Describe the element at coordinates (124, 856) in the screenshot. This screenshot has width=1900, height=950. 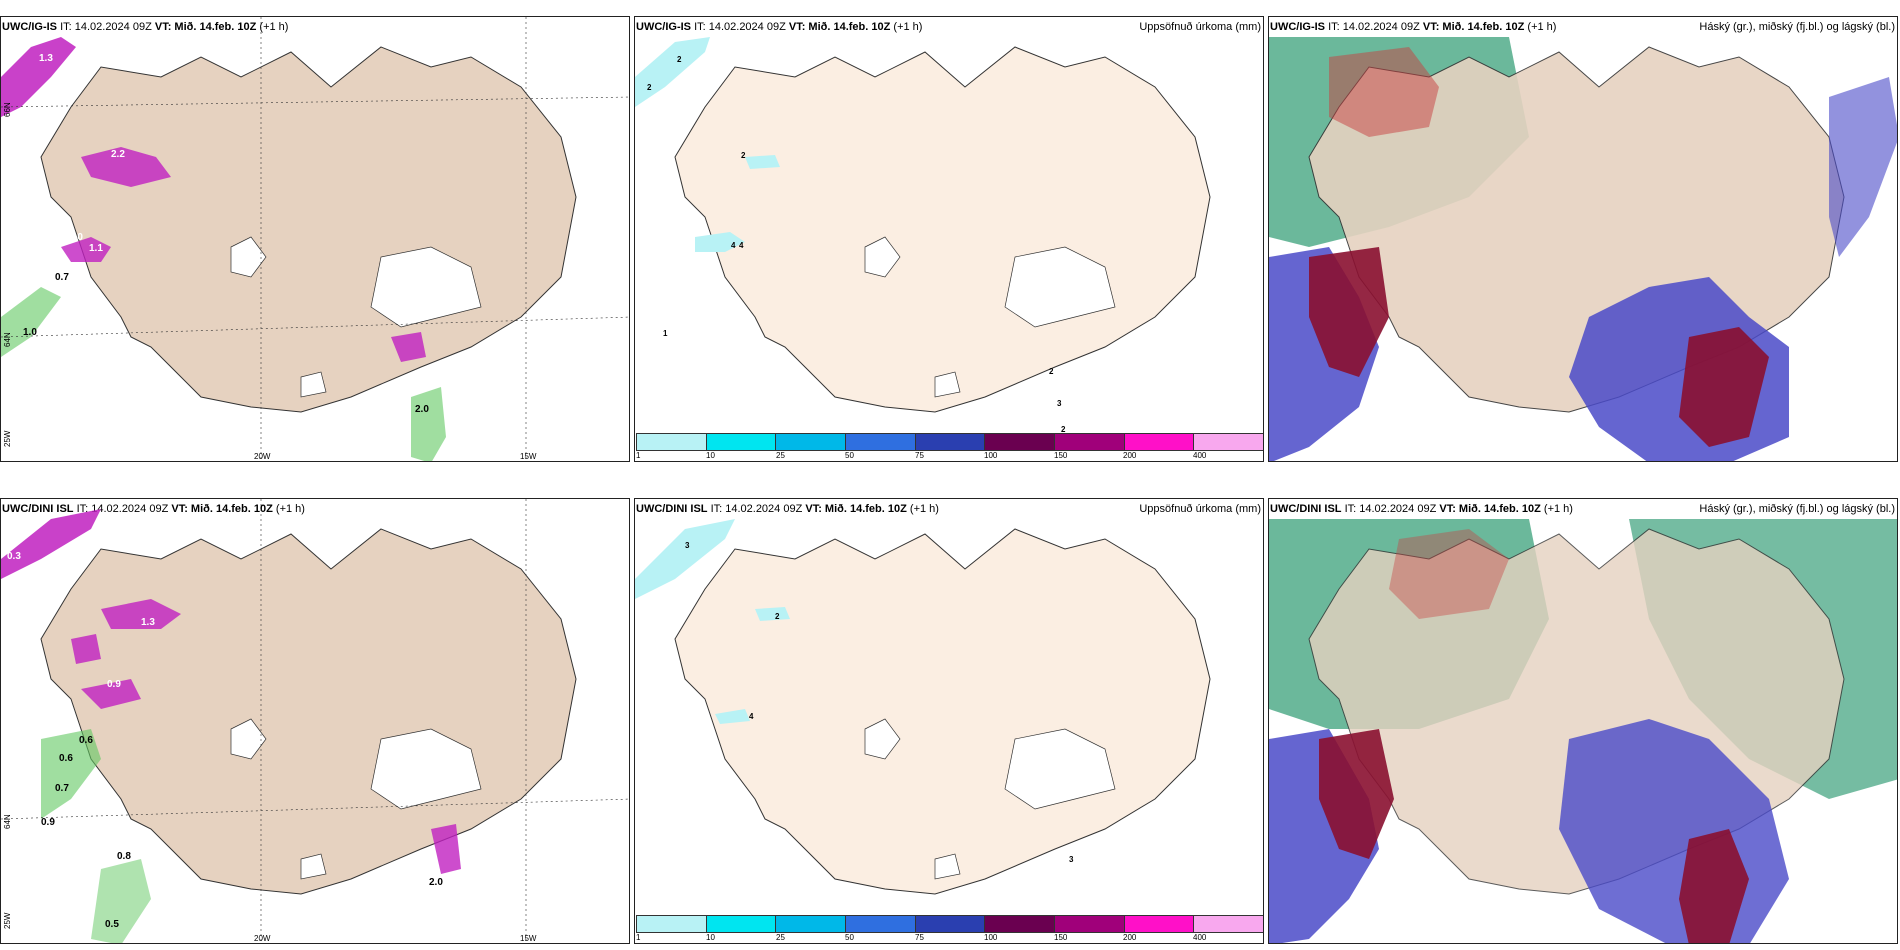
I see `wind-value: 0.8` at that location.